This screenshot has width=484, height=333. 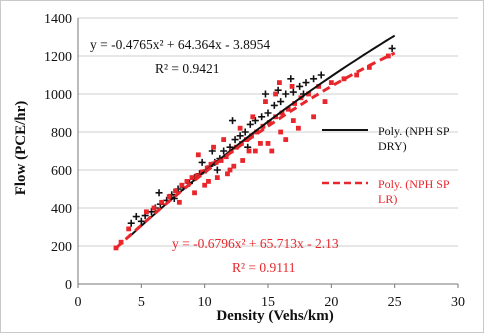 I want to click on y-tick-label: 400, so click(x=61, y=209).